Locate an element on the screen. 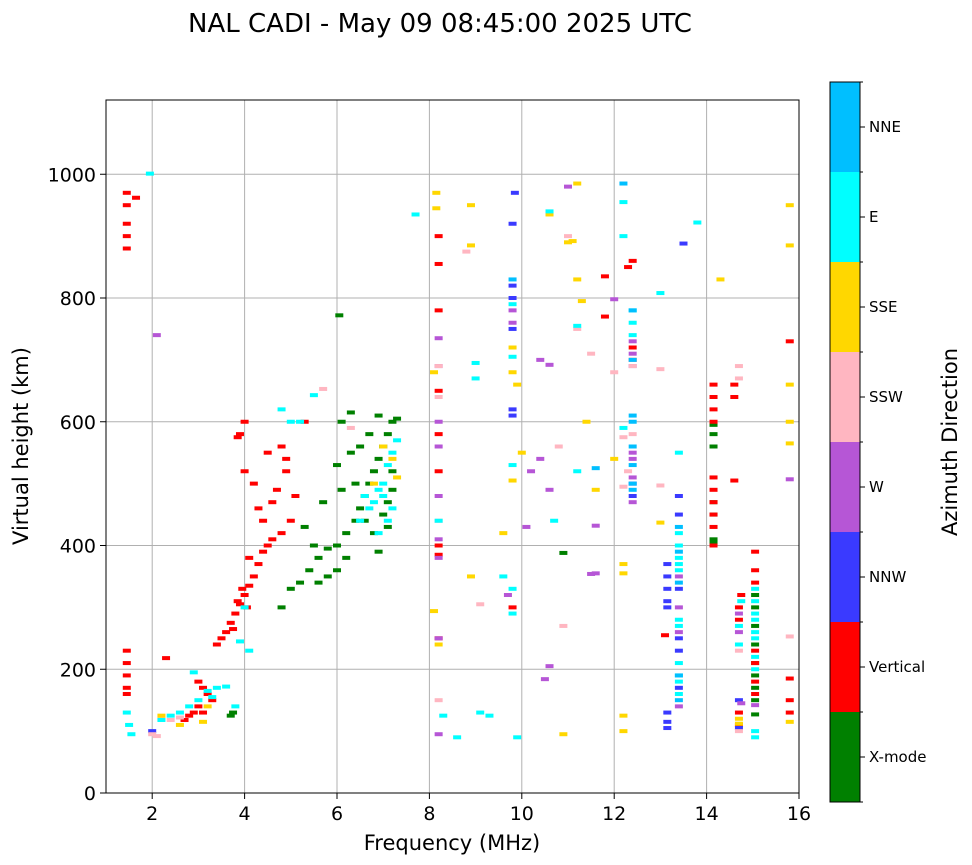  colorbar-tick-label: NNW is located at coordinates (887, 577).